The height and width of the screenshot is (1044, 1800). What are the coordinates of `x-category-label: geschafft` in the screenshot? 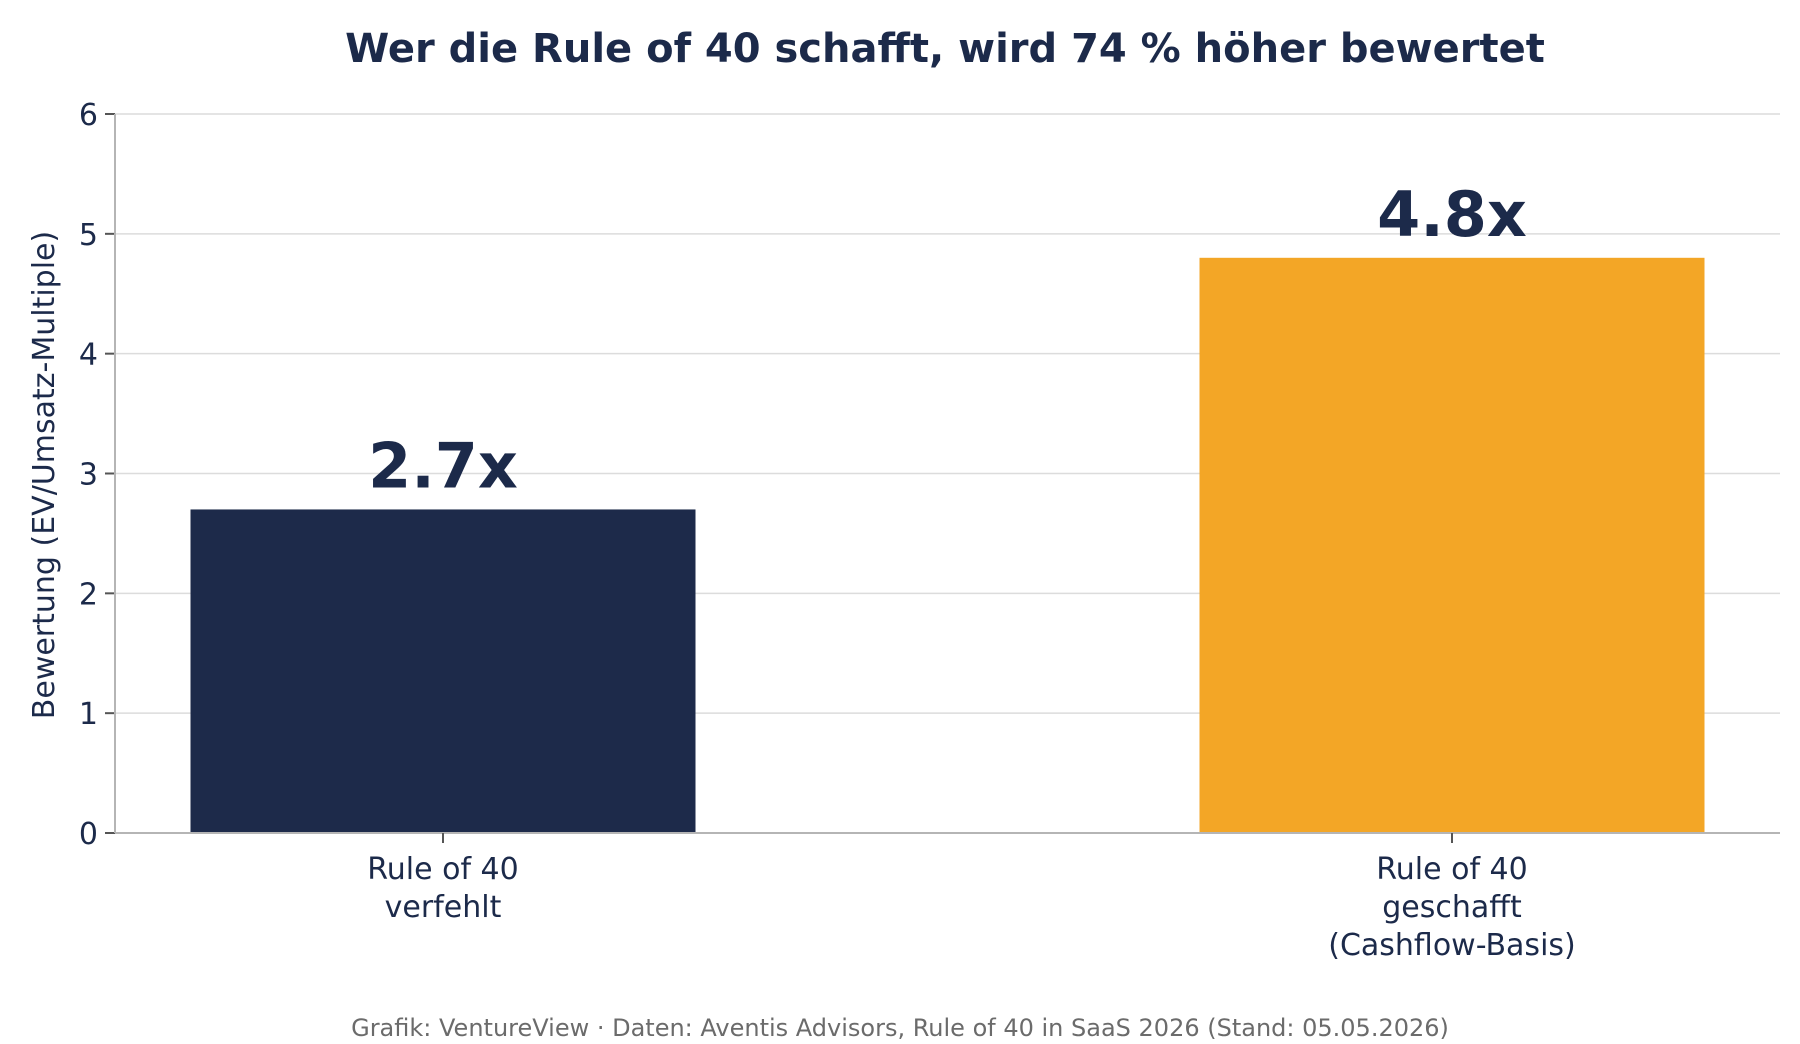 It's located at (1452, 907).